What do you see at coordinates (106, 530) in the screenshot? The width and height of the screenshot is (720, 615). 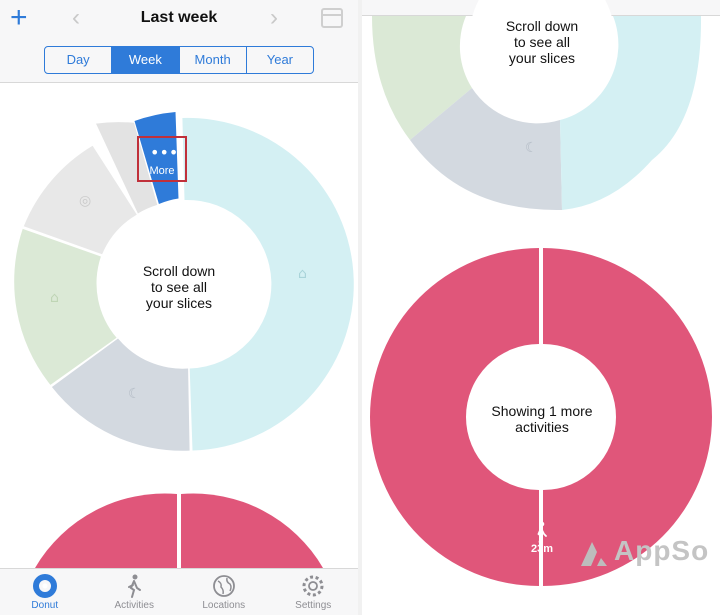 I see `pink-donut-slice-left` at bounding box center [106, 530].